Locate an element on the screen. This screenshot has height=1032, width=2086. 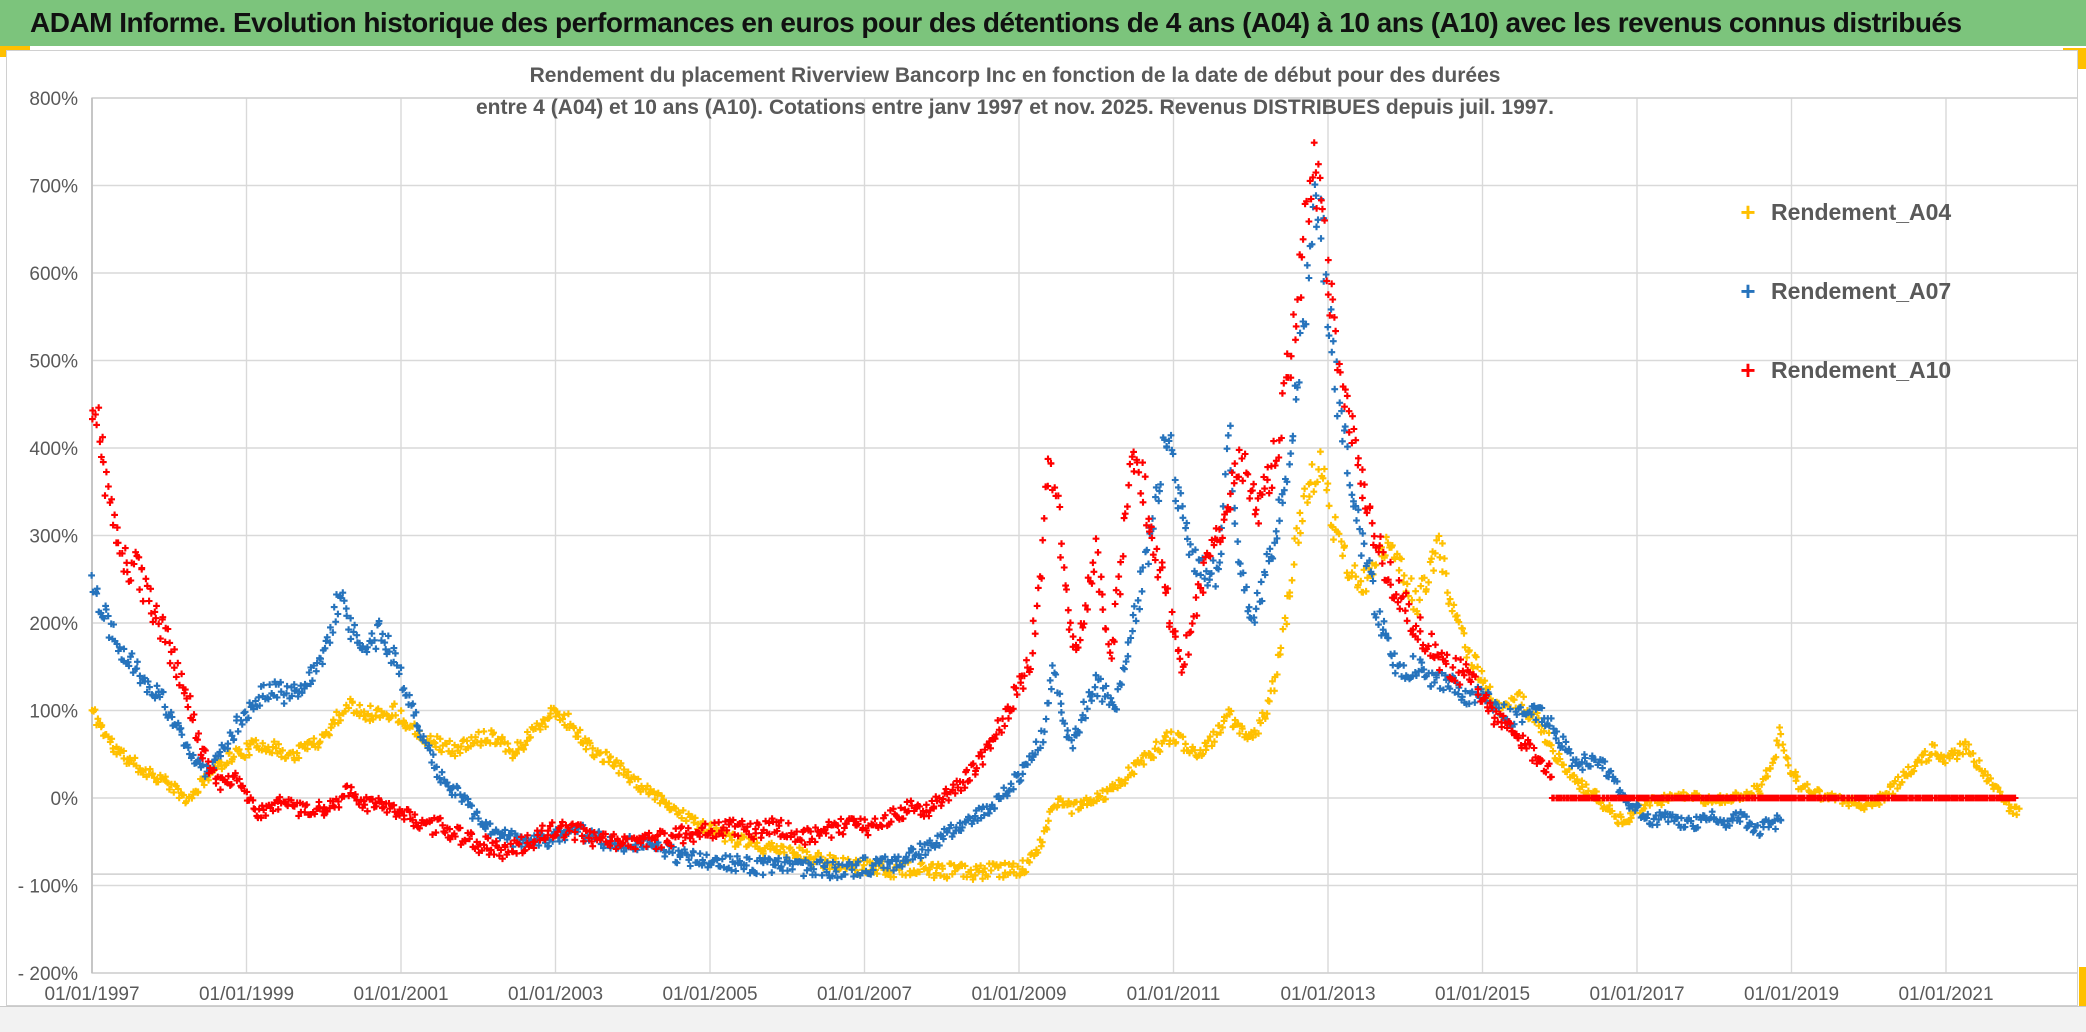
svg-text: 01/01/1997 is located at coordinates (91, 994).